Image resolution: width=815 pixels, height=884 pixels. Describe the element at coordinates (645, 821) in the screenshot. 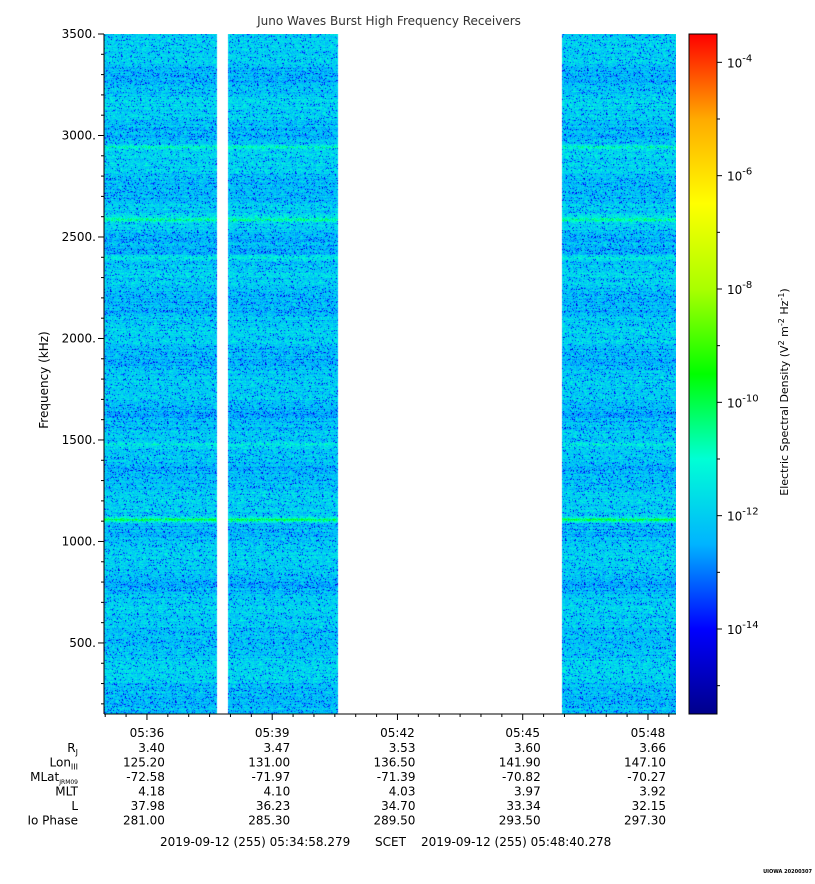

I see `ephemeris-value: 297.30` at that location.